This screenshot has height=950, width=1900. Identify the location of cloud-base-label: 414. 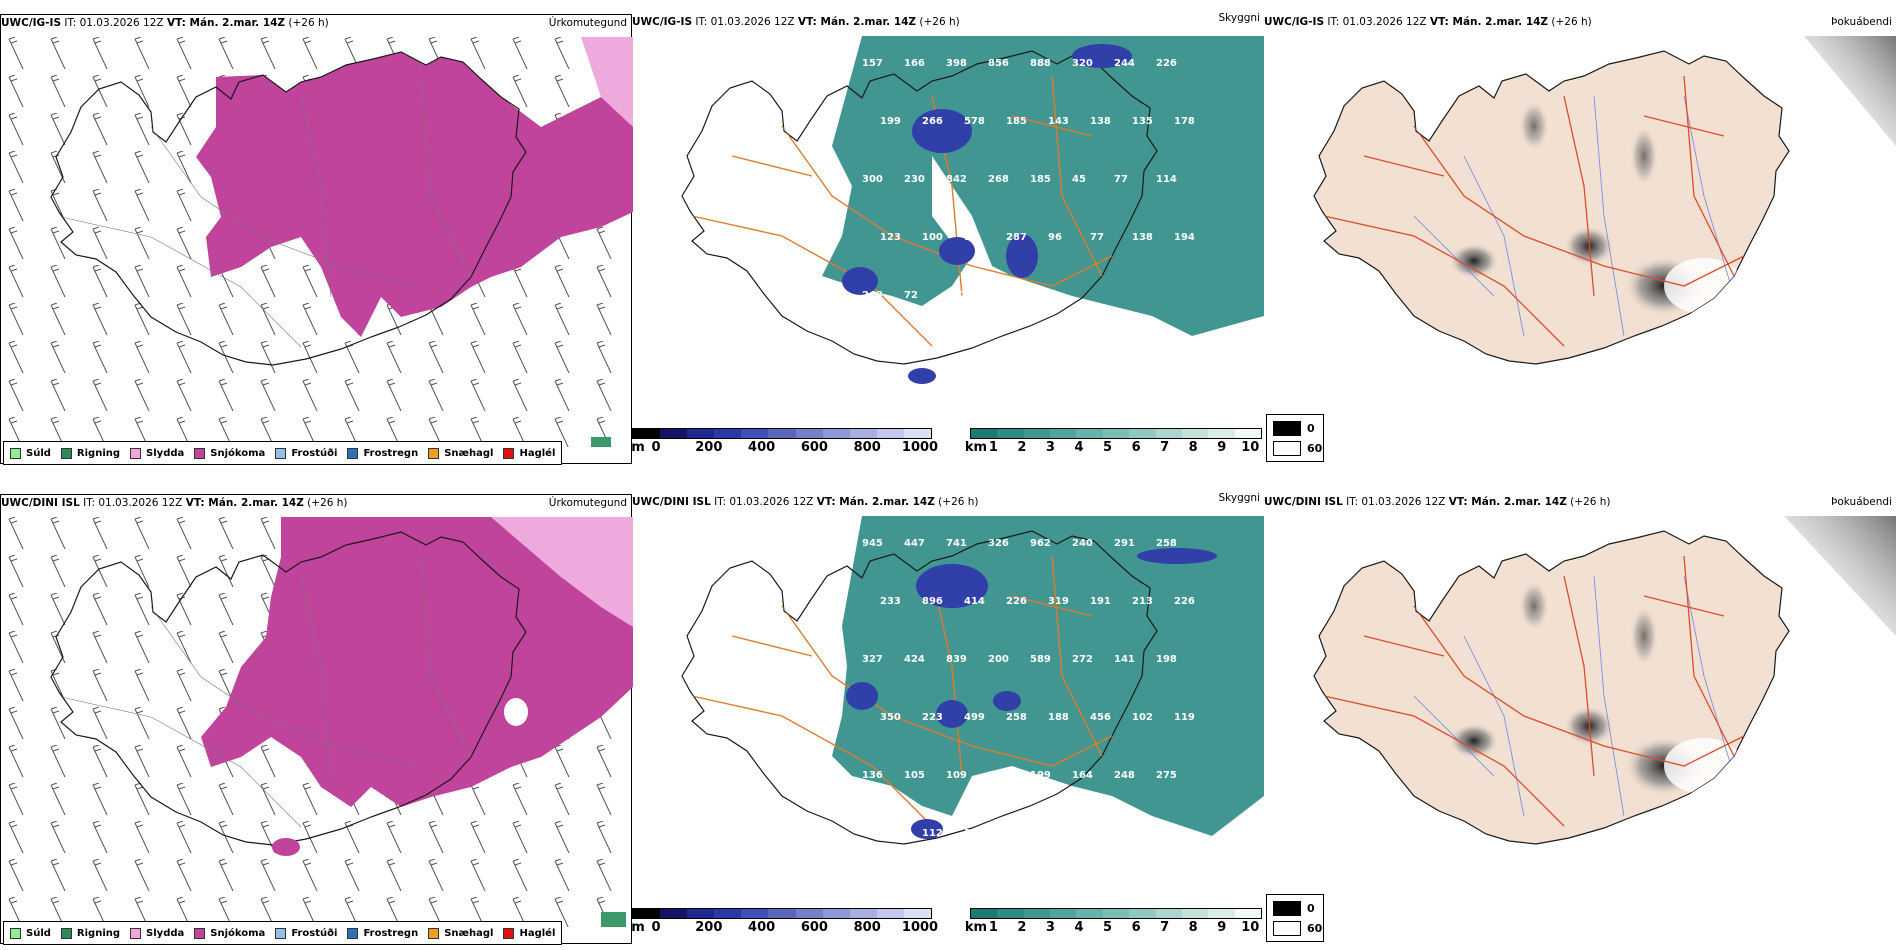
(974, 601).